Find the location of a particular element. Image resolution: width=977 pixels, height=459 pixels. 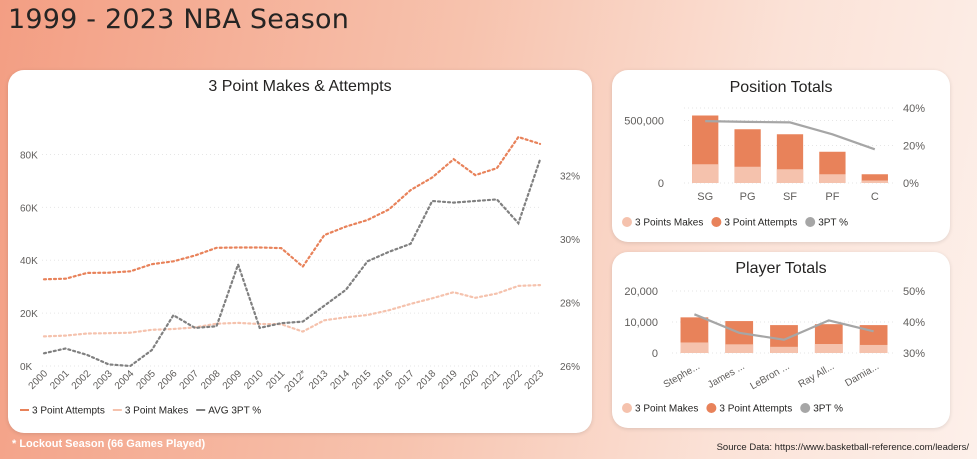

x-tick-label: 2001 is located at coordinates (60, 380).